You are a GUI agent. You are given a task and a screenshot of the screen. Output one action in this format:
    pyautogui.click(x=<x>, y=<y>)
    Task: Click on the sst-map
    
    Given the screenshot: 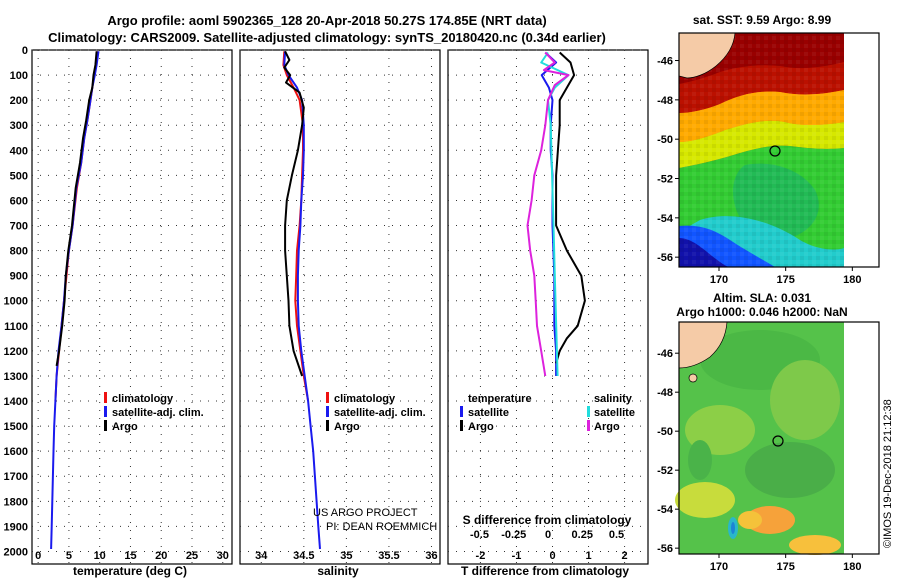 What is the action you would take?
    pyautogui.click(x=779, y=150)
    